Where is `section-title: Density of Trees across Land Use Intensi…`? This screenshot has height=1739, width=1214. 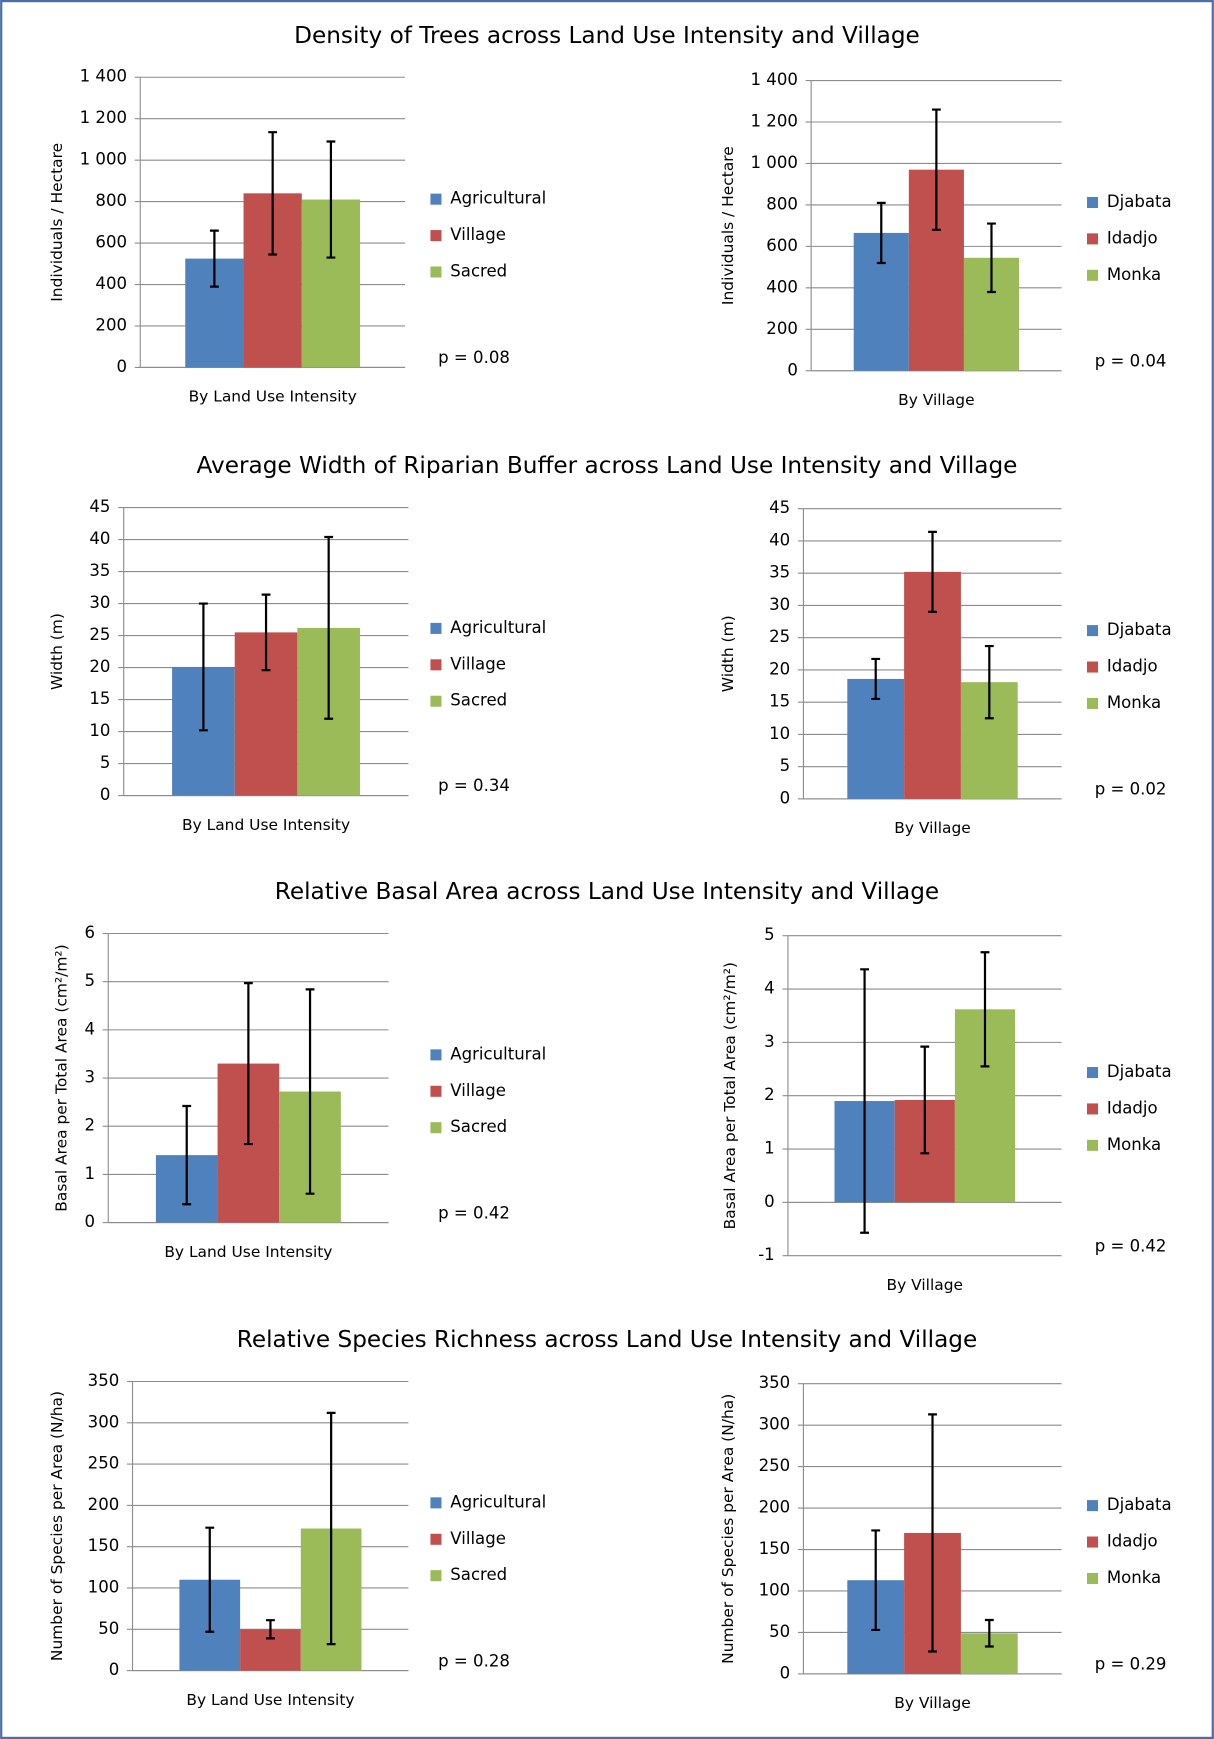 section-title: Density of Trees across Land Use Intensi… is located at coordinates (607, 35).